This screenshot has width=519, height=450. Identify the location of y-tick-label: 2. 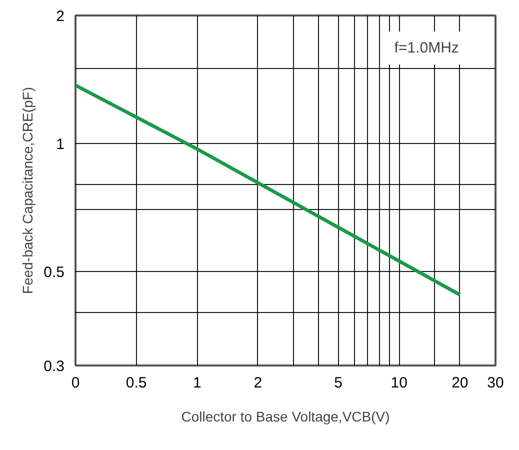
(60, 16).